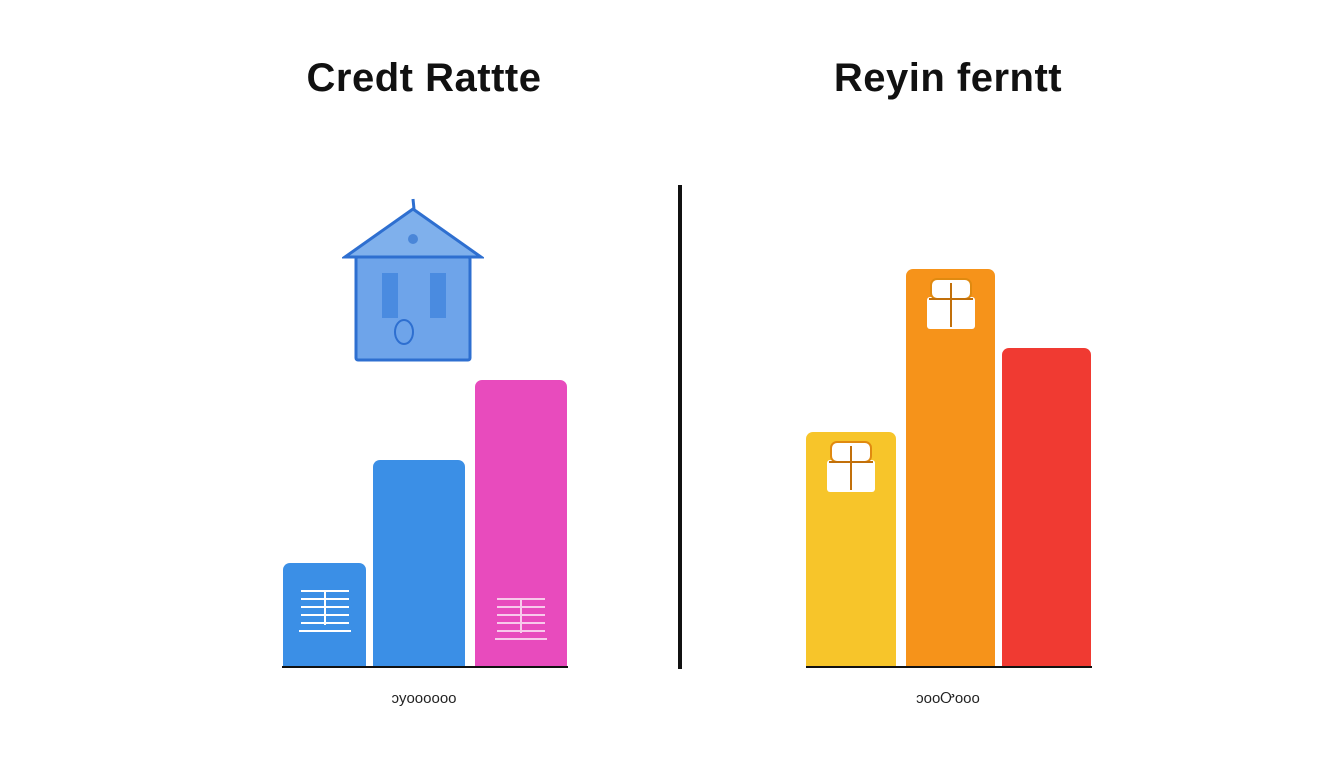  I want to click on x-axis-label: ɔyoooooo, so click(424, 698).